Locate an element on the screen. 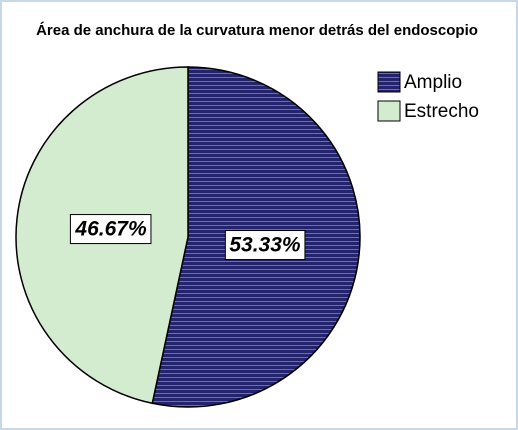  legend-label: Amplio is located at coordinates (433, 82).